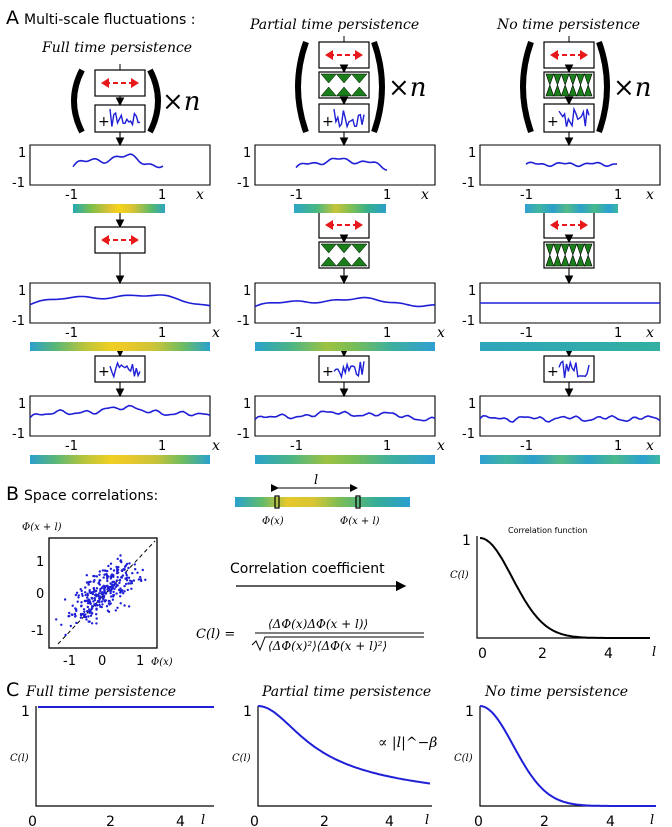  Describe the element at coordinates (328, 122) in the screenshot. I see `plus-sign: +` at that location.